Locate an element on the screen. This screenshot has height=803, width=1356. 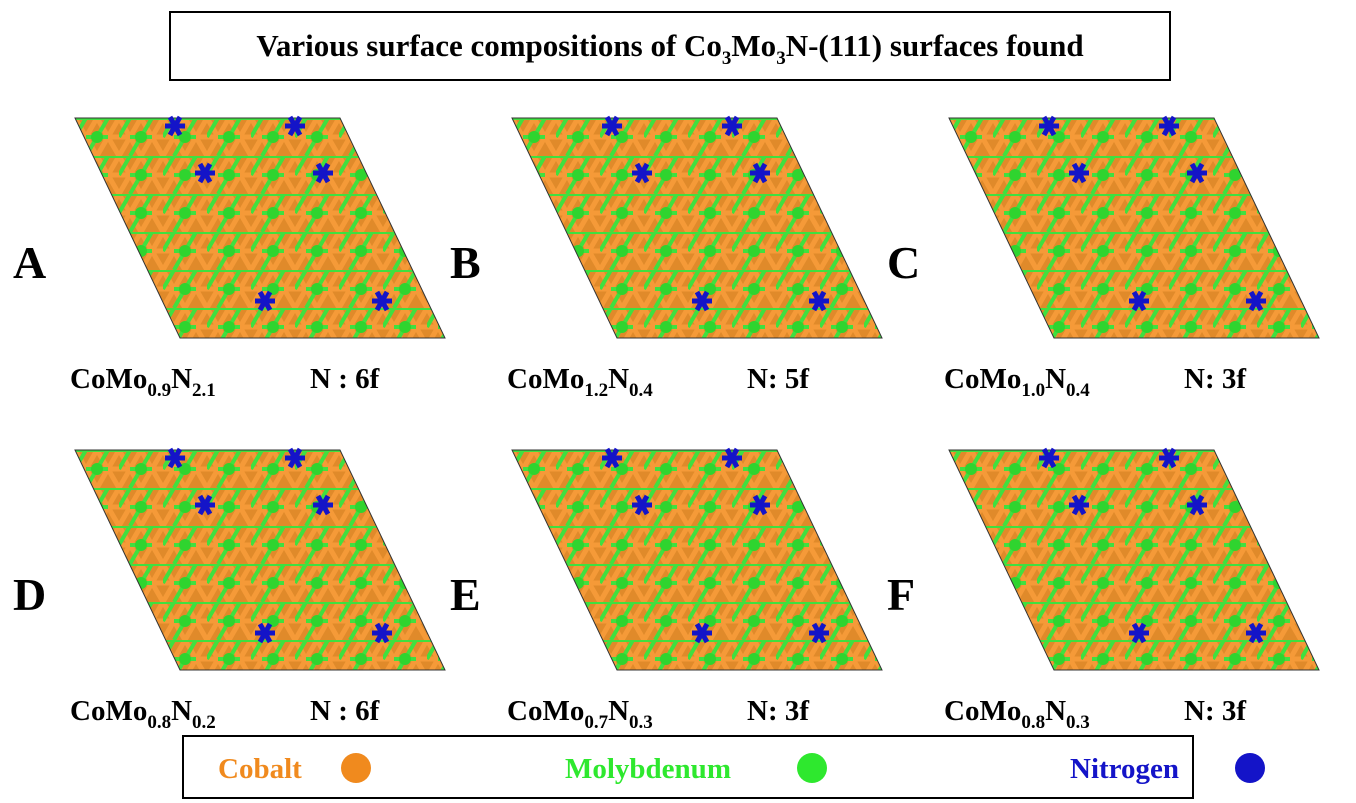
panel-label: B is located at coordinates (465, 262).